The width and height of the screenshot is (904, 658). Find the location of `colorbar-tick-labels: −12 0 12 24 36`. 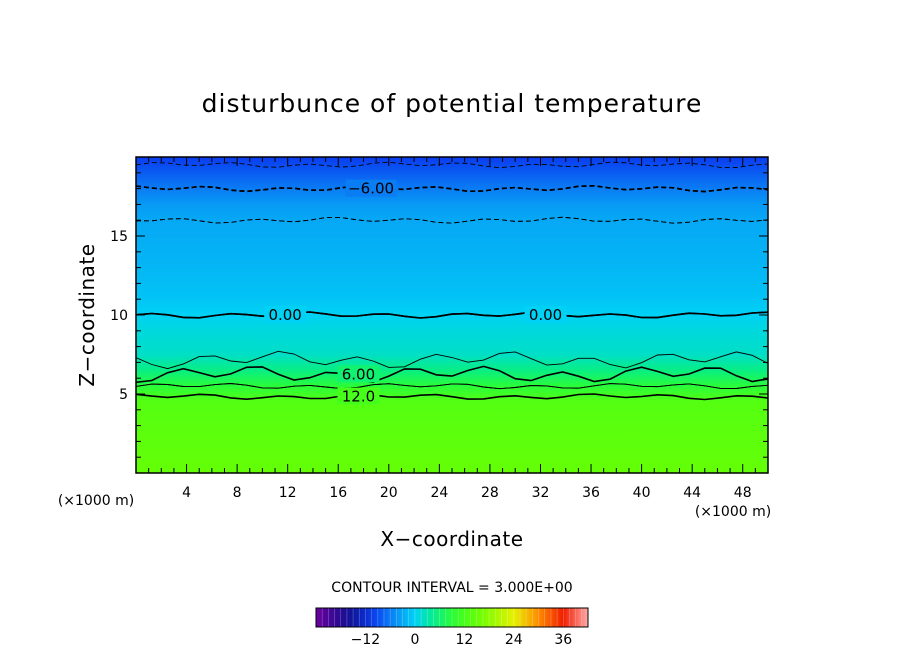

colorbar-tick-labels: −12 0 12 24 36 is located at coordinates (462, 640).